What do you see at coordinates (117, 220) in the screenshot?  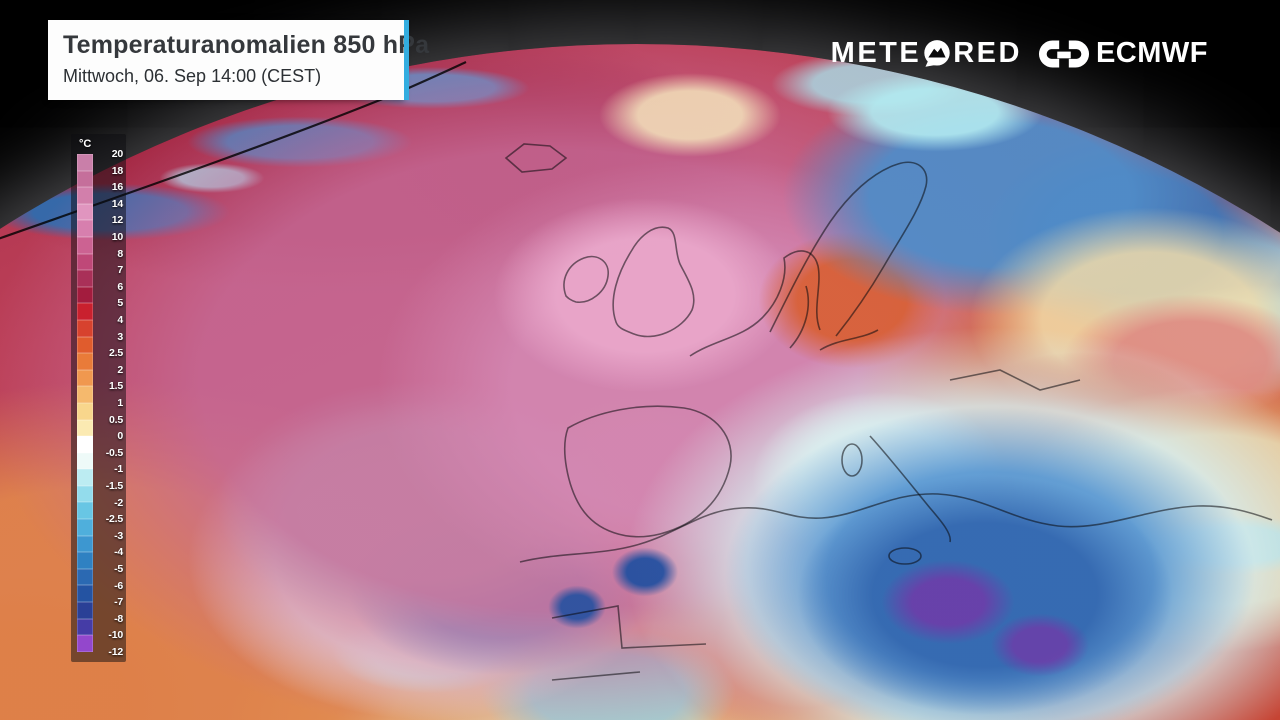 I see `legend-label: 12` at bounding box center [117, 220].